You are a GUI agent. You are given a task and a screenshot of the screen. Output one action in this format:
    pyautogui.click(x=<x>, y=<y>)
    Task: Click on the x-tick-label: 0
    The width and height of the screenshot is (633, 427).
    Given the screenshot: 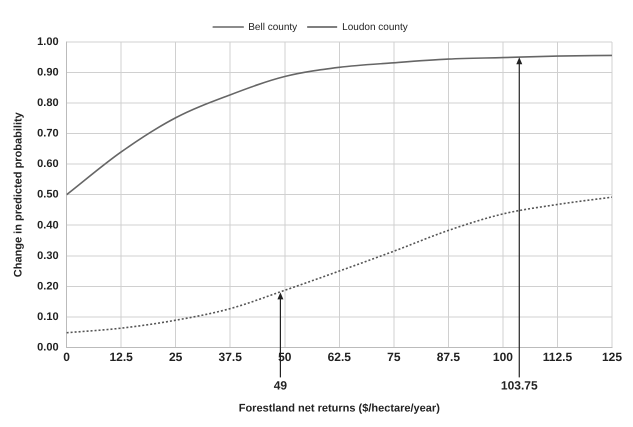 What is the action you would take?
    pyautogui.click(x=66, y=357)
    